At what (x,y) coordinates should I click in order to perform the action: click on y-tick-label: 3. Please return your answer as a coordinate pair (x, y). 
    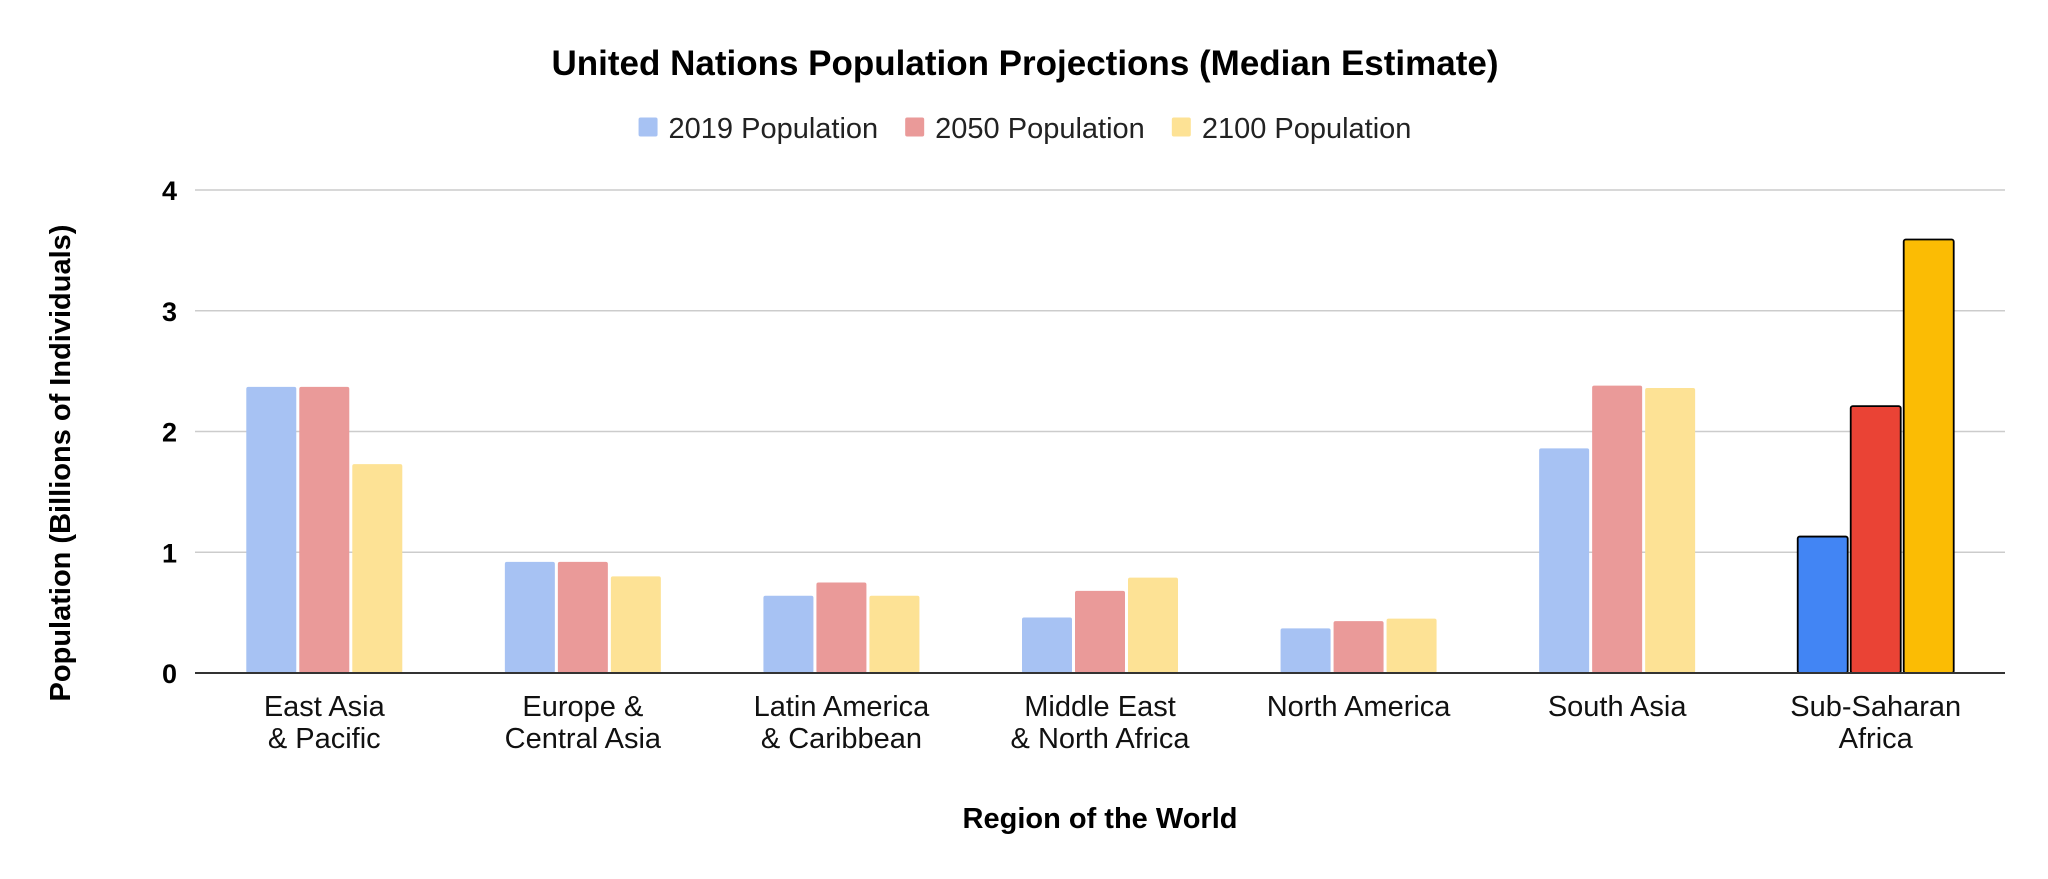
    Looking at the image, I should click on (169, 312).